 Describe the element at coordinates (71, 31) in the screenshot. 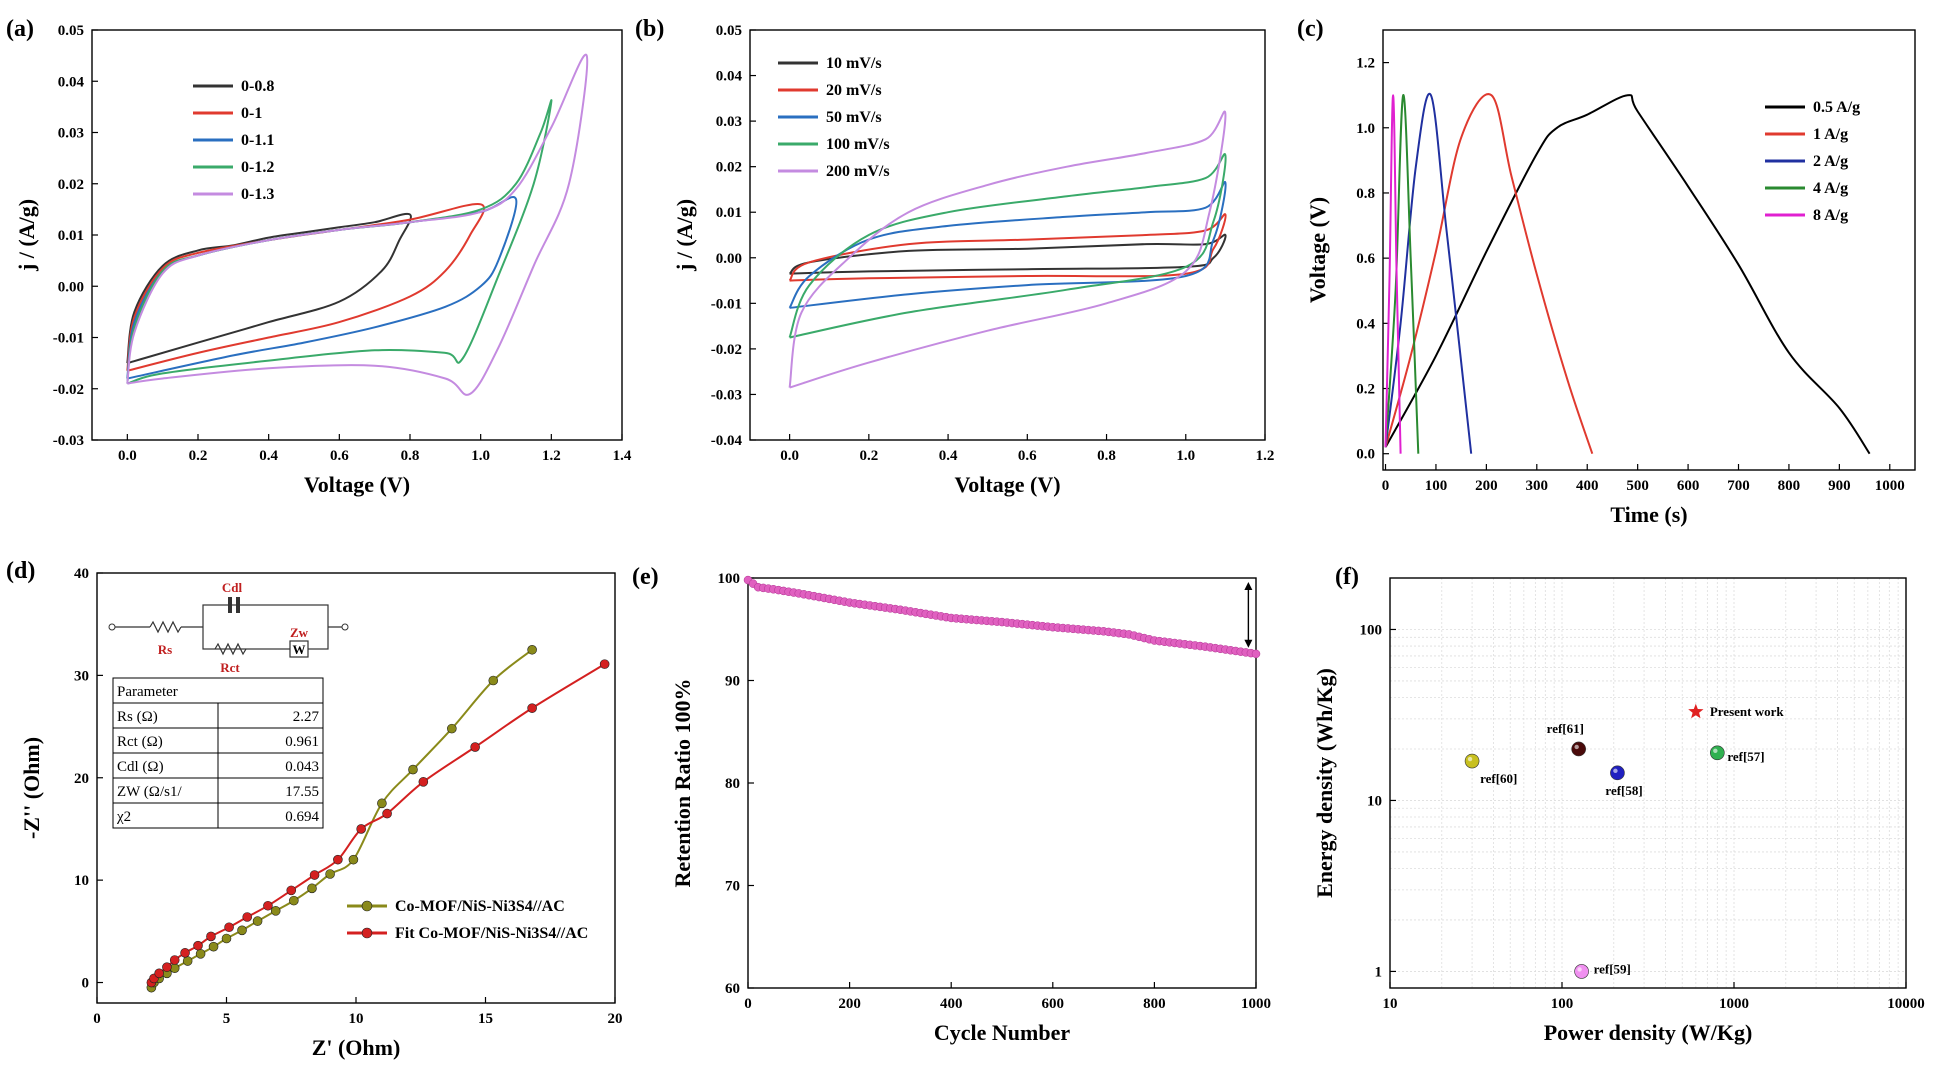

I see `y-tick-label: 0.05` at that location.